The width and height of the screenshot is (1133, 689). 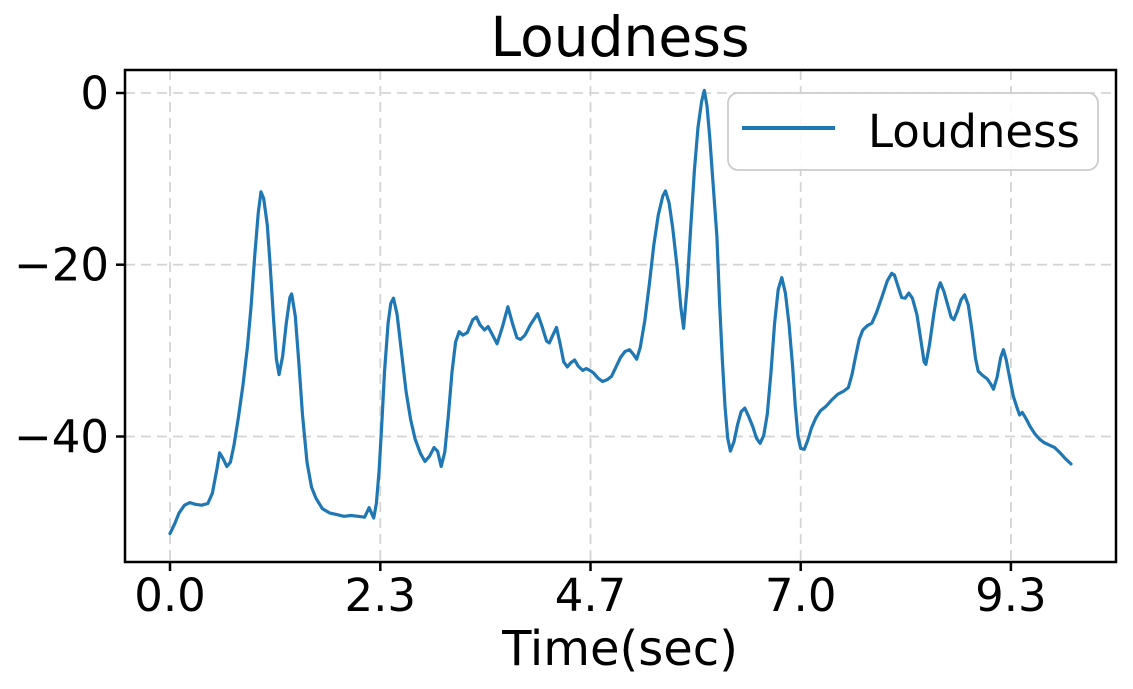 I want to click on legend: Loudness, so click(x=913, y=131).